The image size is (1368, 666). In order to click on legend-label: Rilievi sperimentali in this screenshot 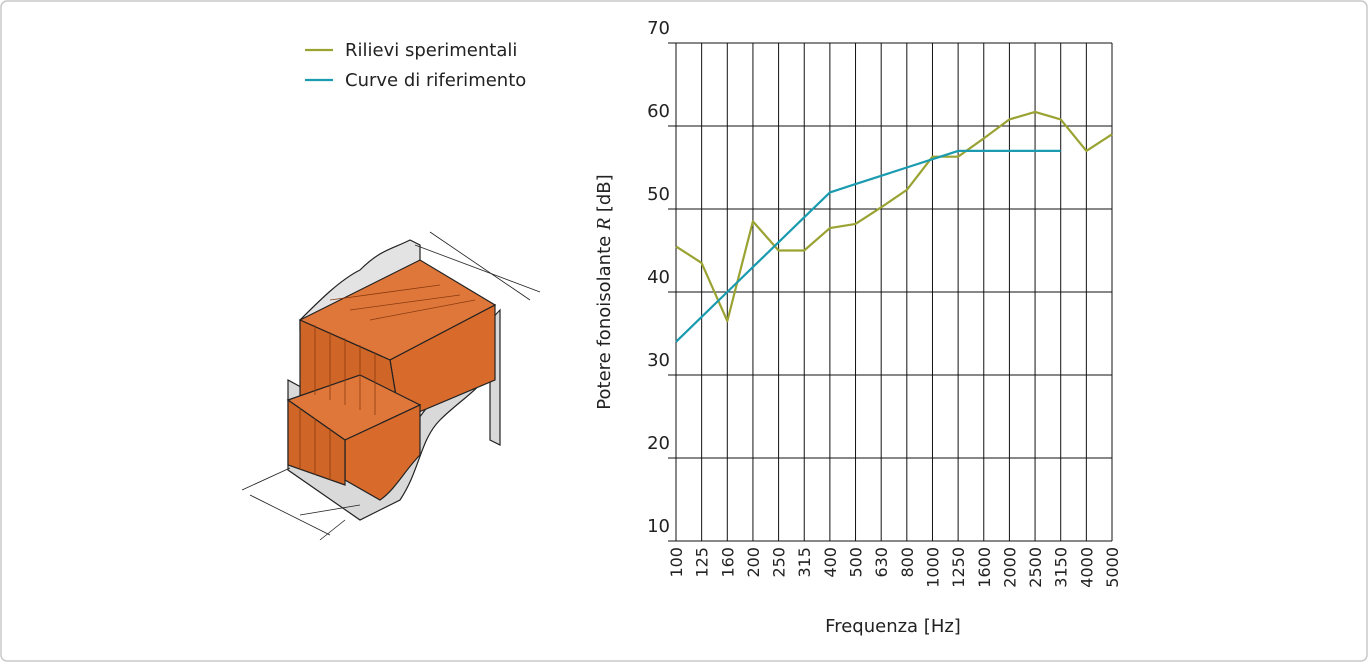, I will do `click(431, 50)`.